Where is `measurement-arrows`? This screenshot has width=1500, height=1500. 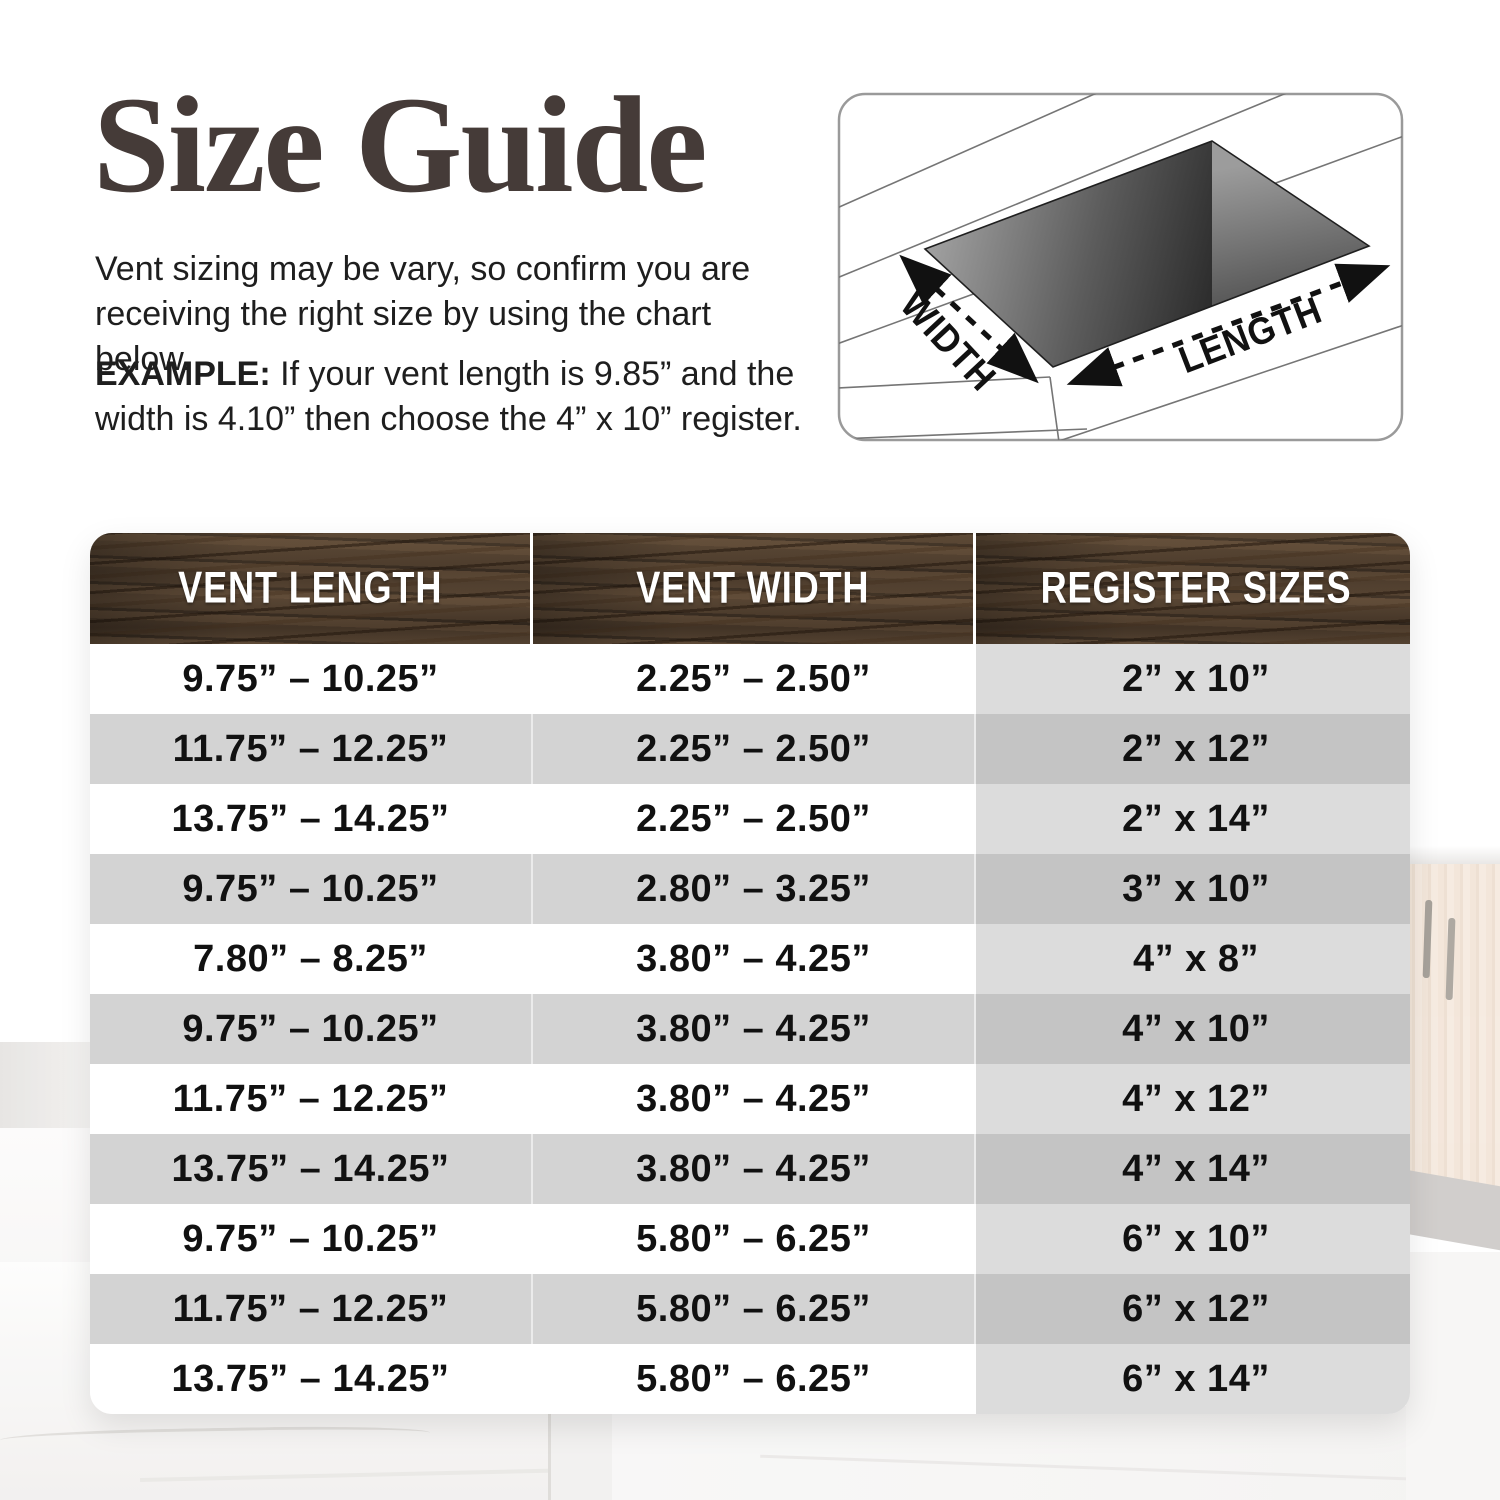 measurement-arrows is located at coordinates (1145, 320).